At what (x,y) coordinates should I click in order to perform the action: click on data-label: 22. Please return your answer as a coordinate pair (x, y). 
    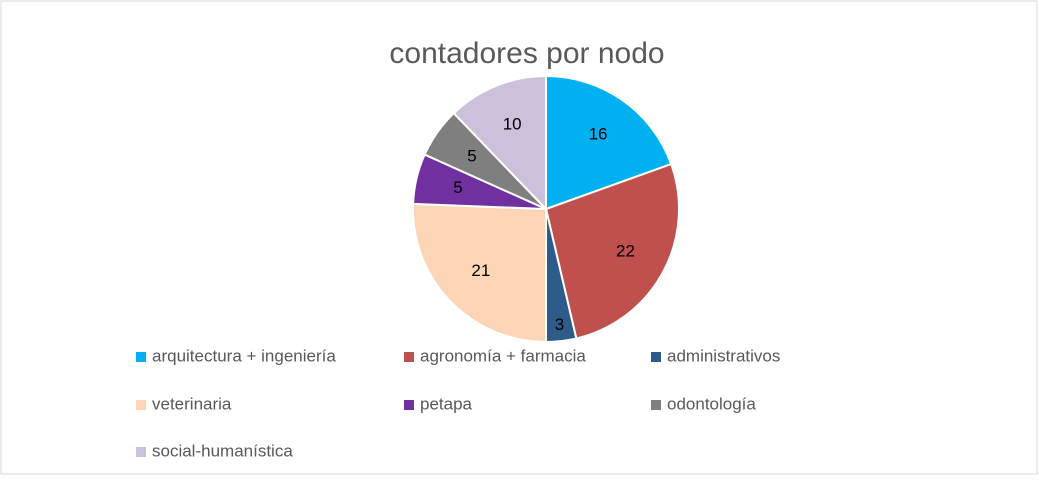
    Looking at the image, I should click on (625, 251).